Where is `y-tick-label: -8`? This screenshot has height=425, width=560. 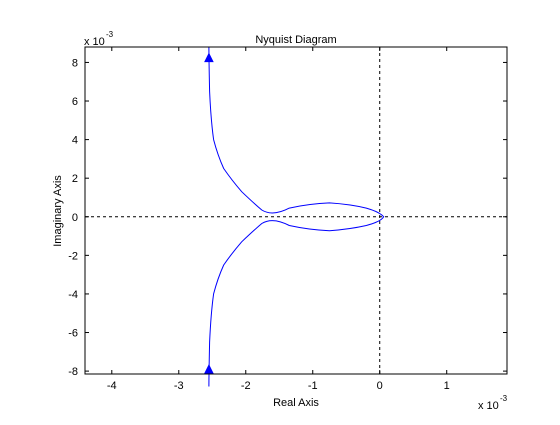
y-tick-label: -8 is located at coordinates (73, 372).